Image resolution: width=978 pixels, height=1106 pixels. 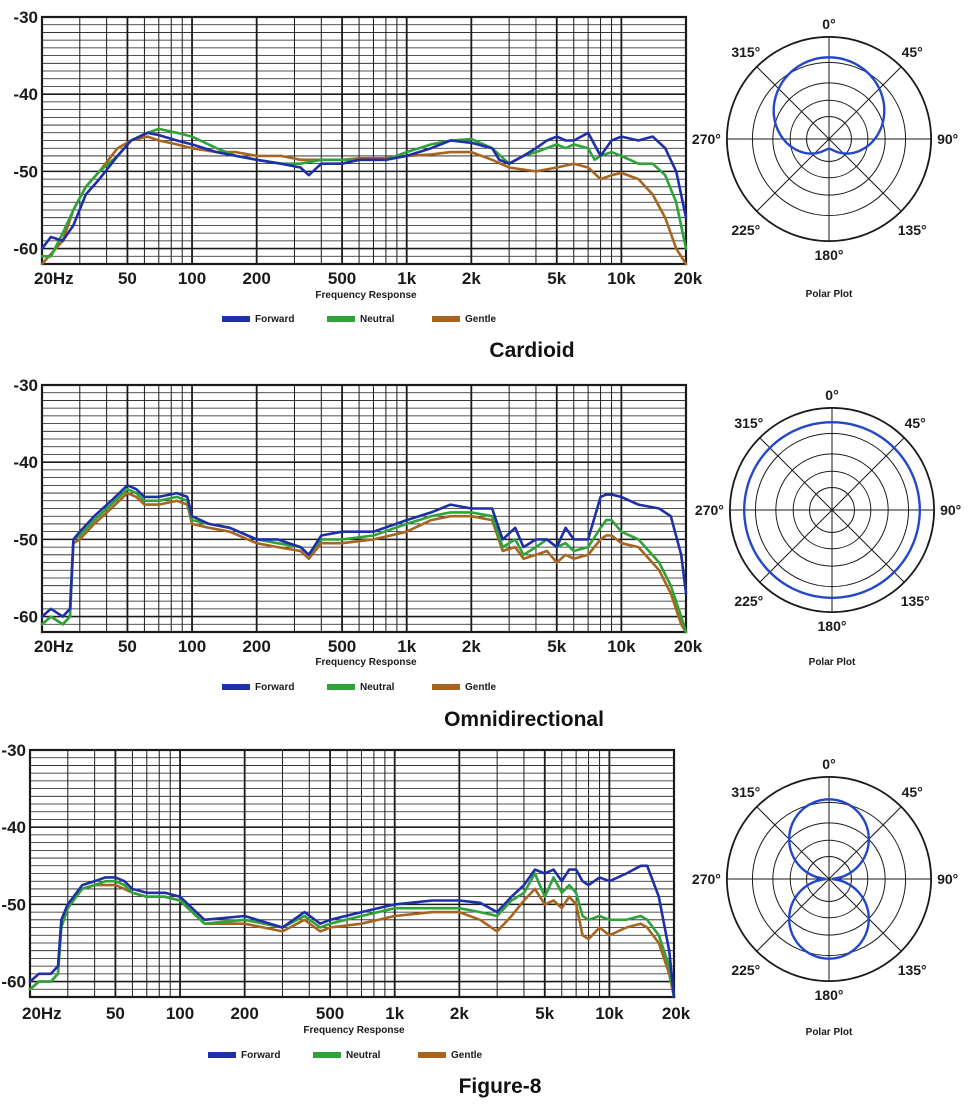 What do you see at coordinates (500, 1086) in the screenshot?
I see `pattern-title: Figure-8` at bounding box center [500, 1086].